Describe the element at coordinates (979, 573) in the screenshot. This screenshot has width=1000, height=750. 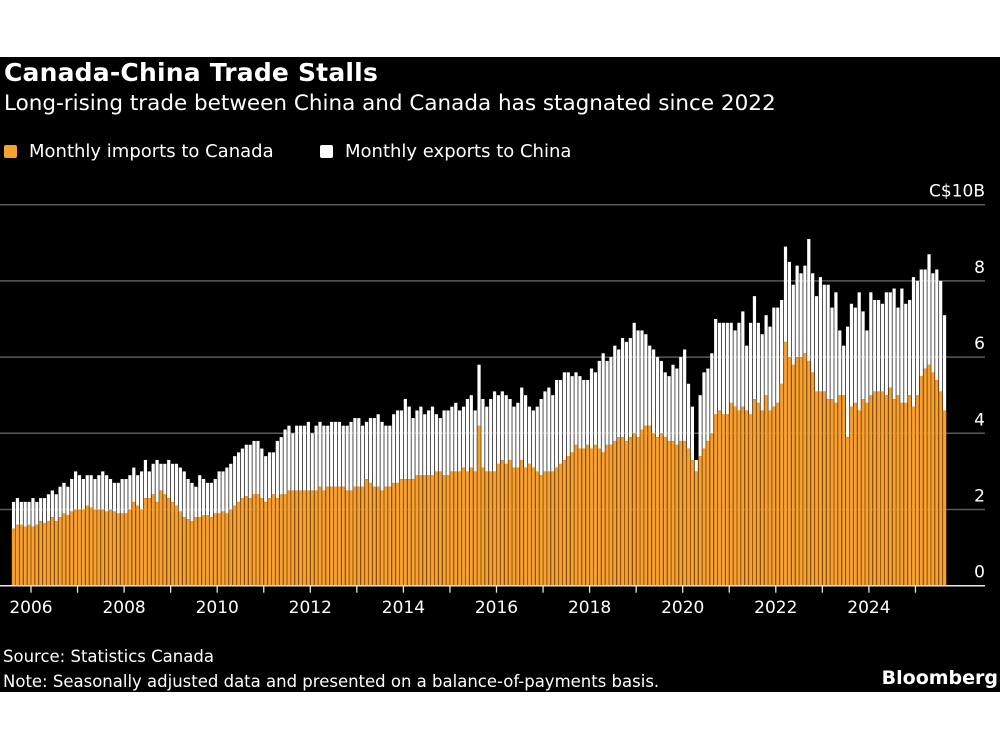
I see `y-tick-label: 0` at that location.